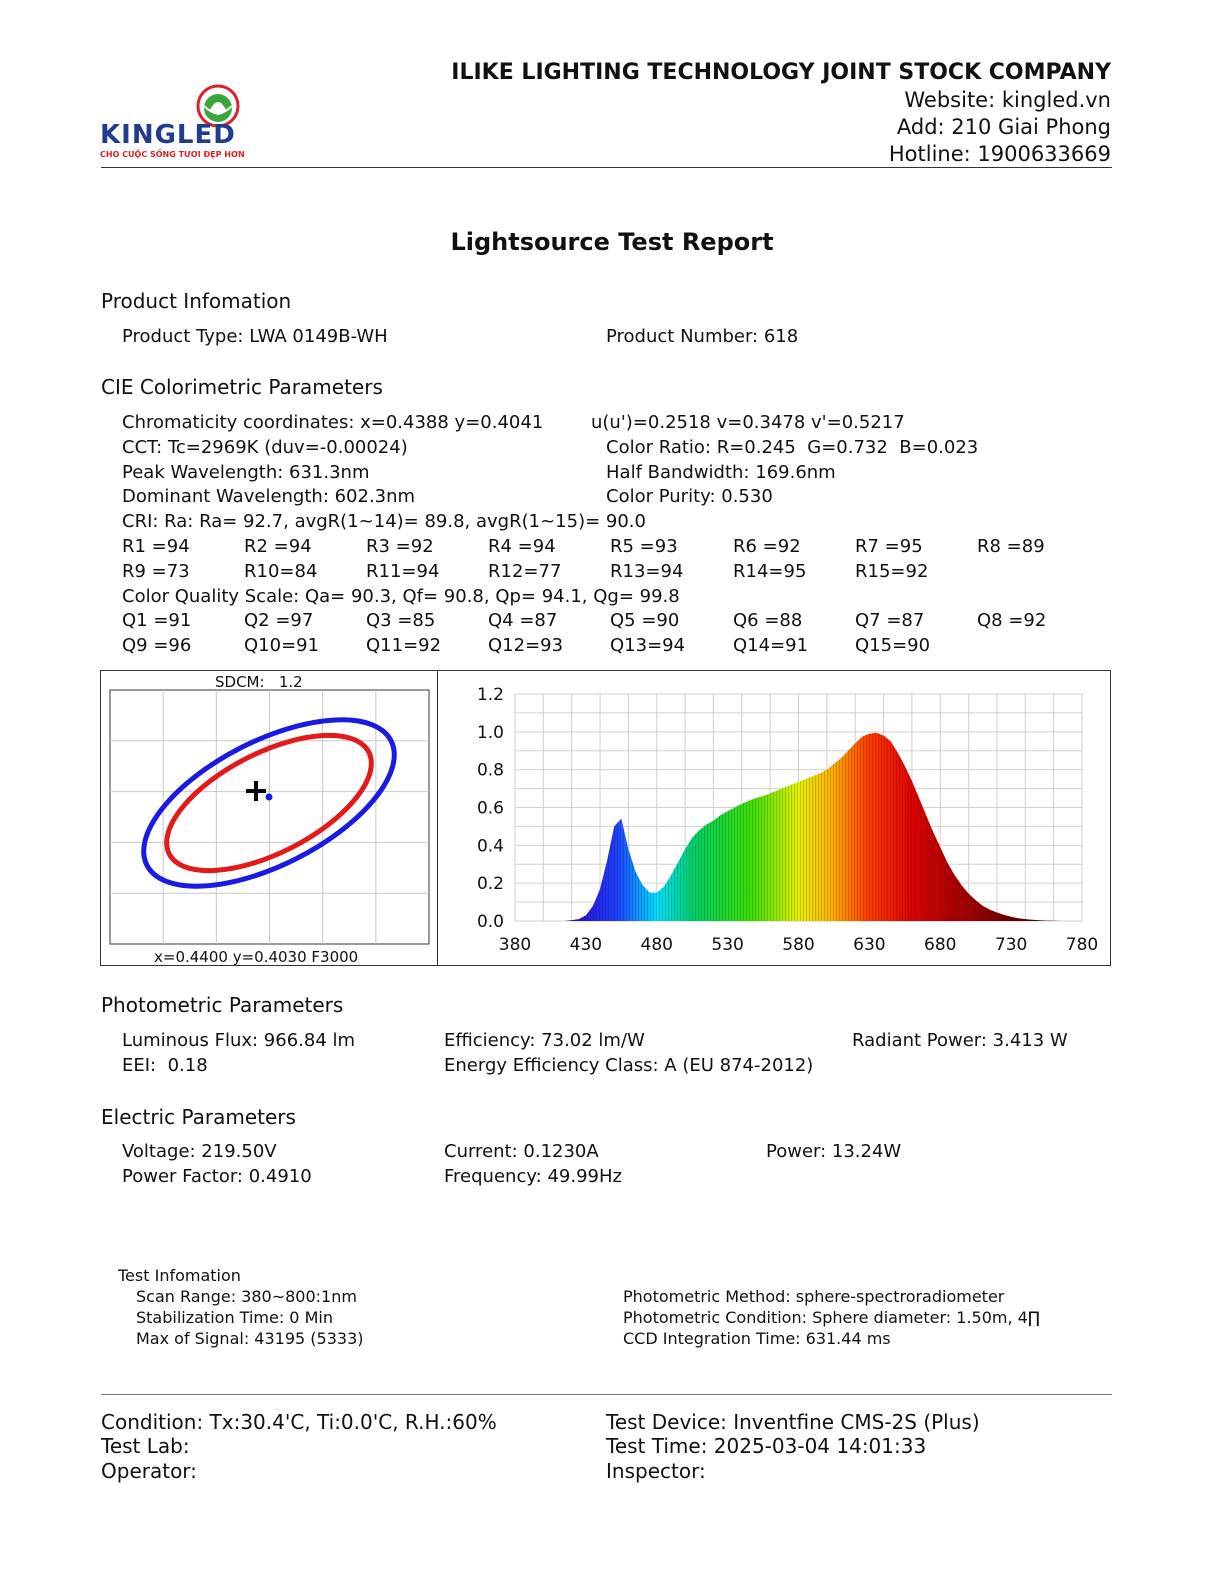 This screenshot has height=1584, width=1224. What do you see at coordinates (793, 1422) in the screenshot?
I see `test-device: Test Device: Inventfine CMS-2S (Plus)` at bounding box center [793, 1422].